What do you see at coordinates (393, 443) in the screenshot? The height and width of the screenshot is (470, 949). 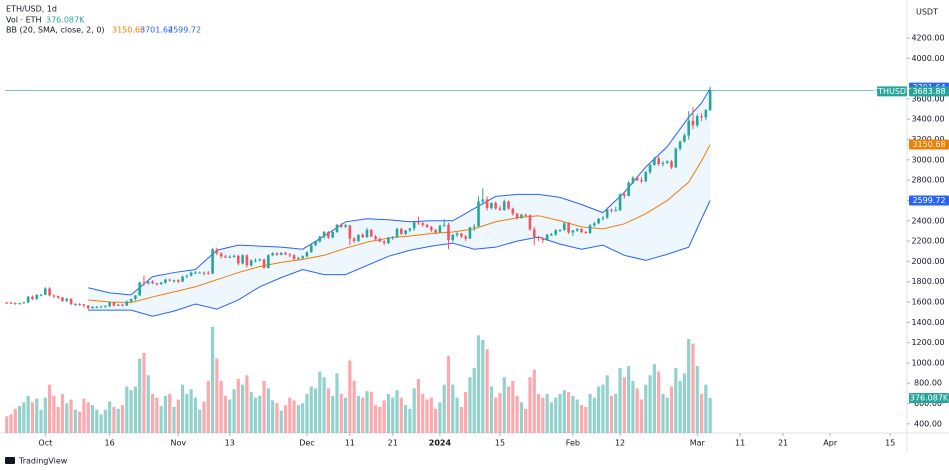 I see `x-tick-label: 21` at bounding box center [393, 443].